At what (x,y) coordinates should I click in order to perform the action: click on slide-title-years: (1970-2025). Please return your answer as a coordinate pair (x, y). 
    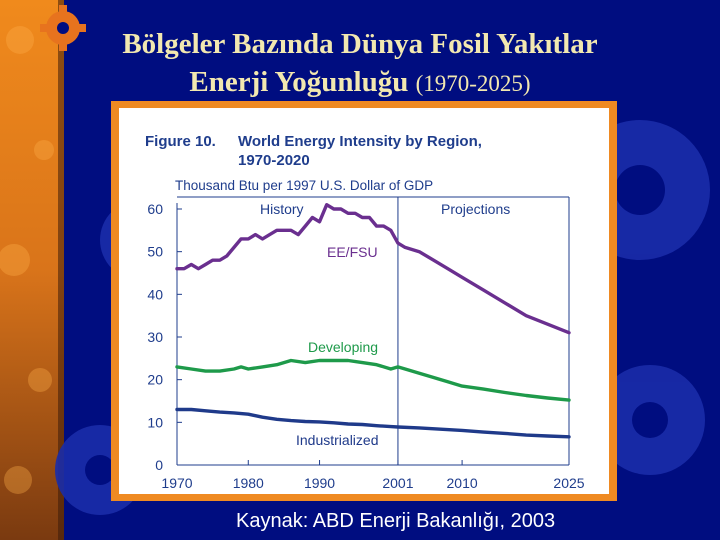
    Looking at the image, I should click on (473, 83).